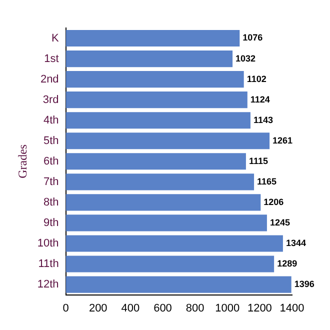 This screenshot has width=330, height=330. I want to click on y-tick-label: 10th, so click(48, 244).